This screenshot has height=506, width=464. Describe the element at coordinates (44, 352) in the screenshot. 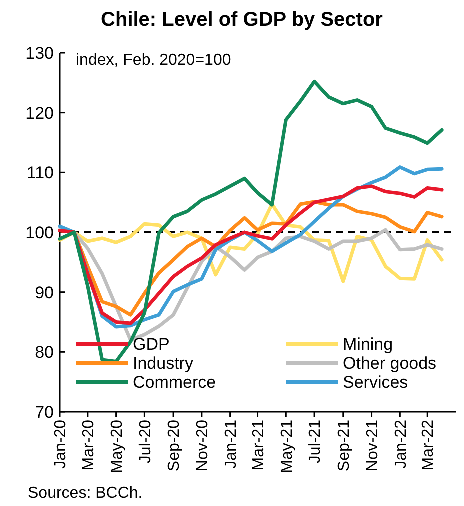

I see `y-tick-label: 80` at that location.